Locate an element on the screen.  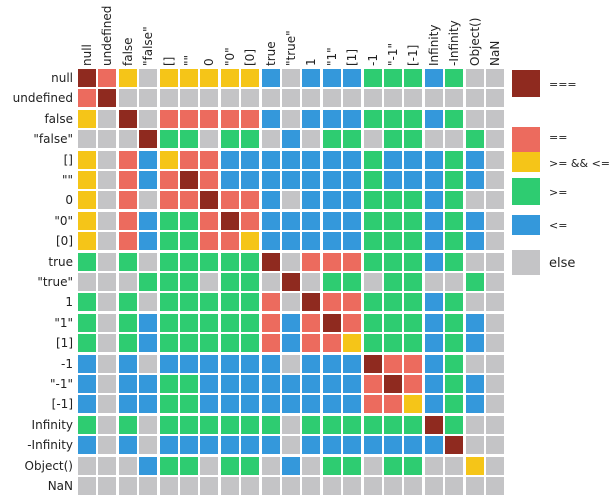
row-label: Infinity is located at coordinates (52, 424).